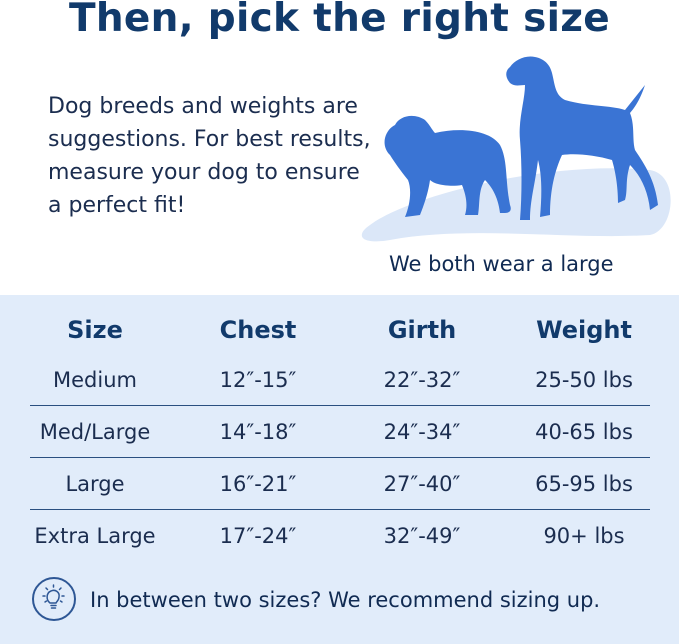 This screenshot has height=644, width=679. What do you see at coordinates (501, 264) in the screenshot?
I see `dogs-caption: We both wear a large` at bounding box center [501, 264].